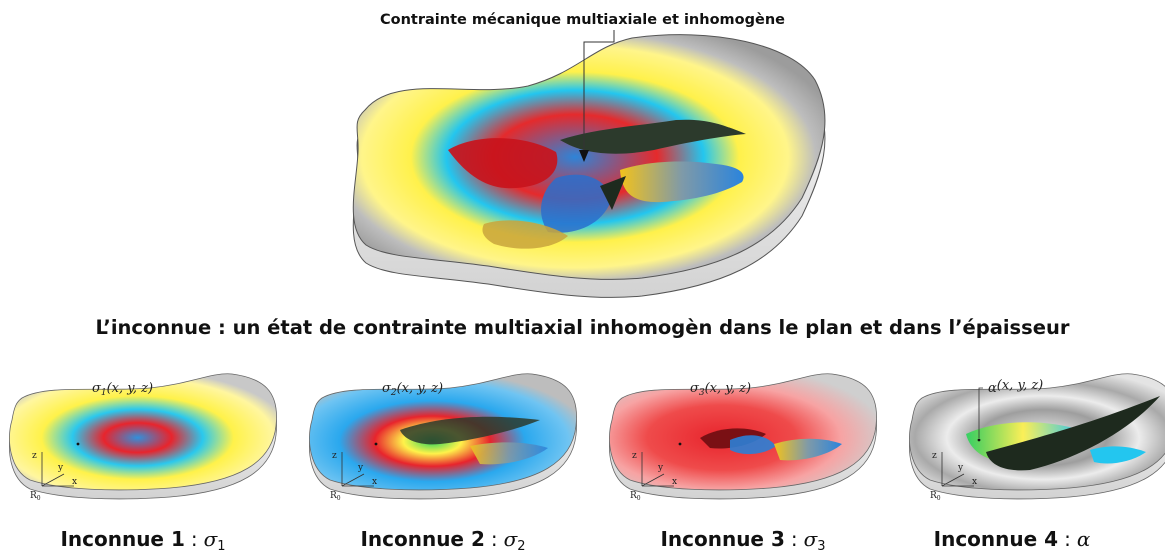 The width and height of the screenshot is (1165, 554). Describe the element at coordinates (722, 539) in the screenshot. I see `caption-3-label: Inconnue 3` at that location.